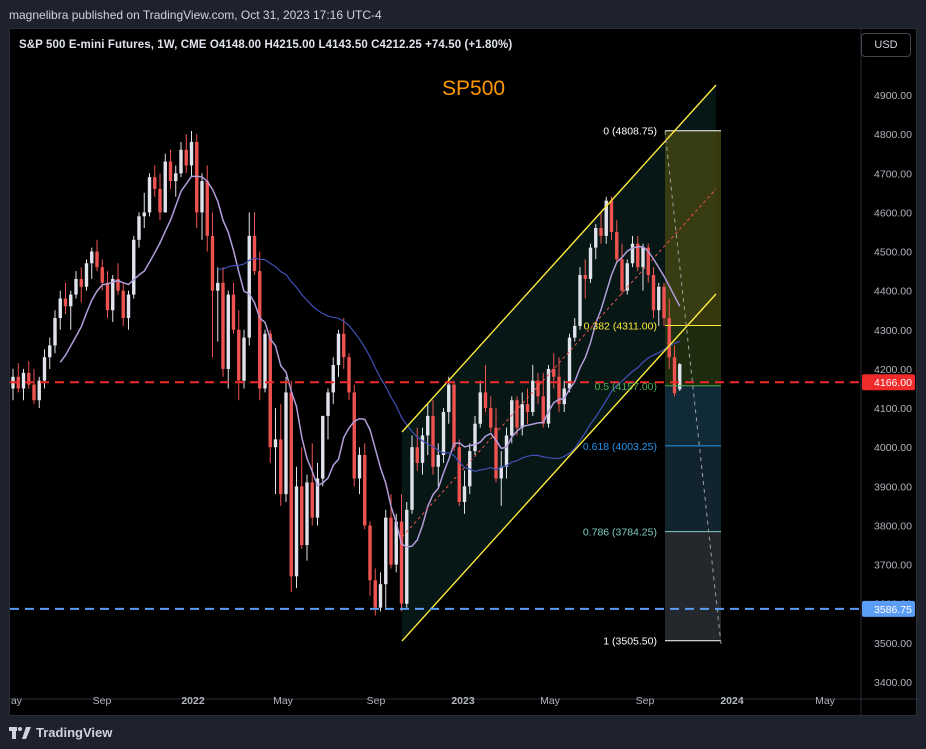 The image size is (926, 749). I want to click on y-tick-label: 4400.00, so click(893, 292).